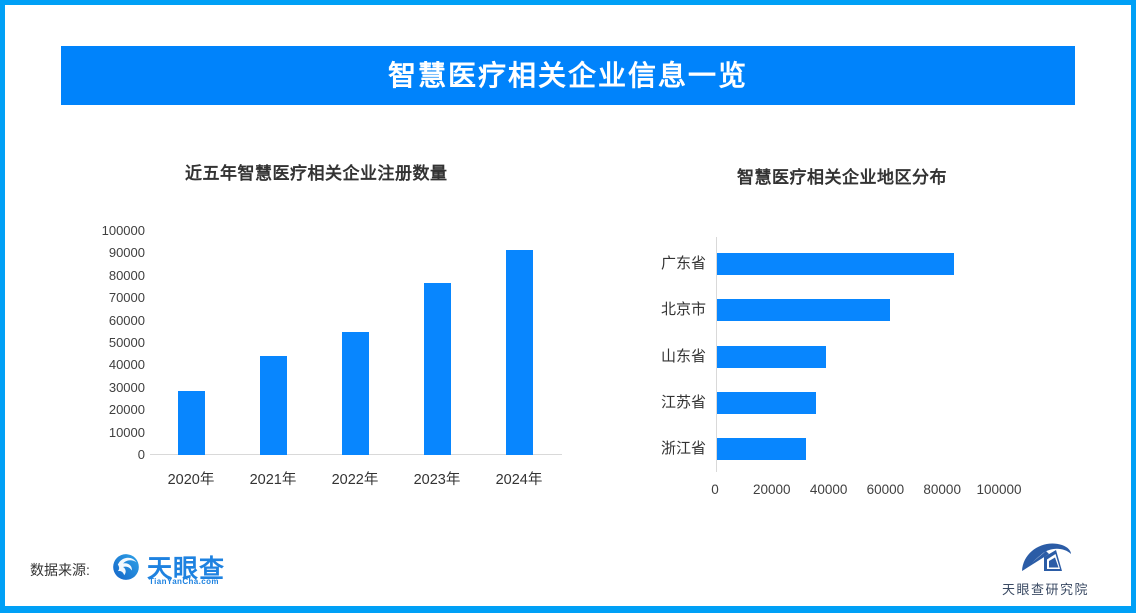 The width and height of the screenshot is (1136, 613). Describe the element at coordinates (126, 342) in the screenshot. I see `y-axis-tick-label: 50000` at that location.